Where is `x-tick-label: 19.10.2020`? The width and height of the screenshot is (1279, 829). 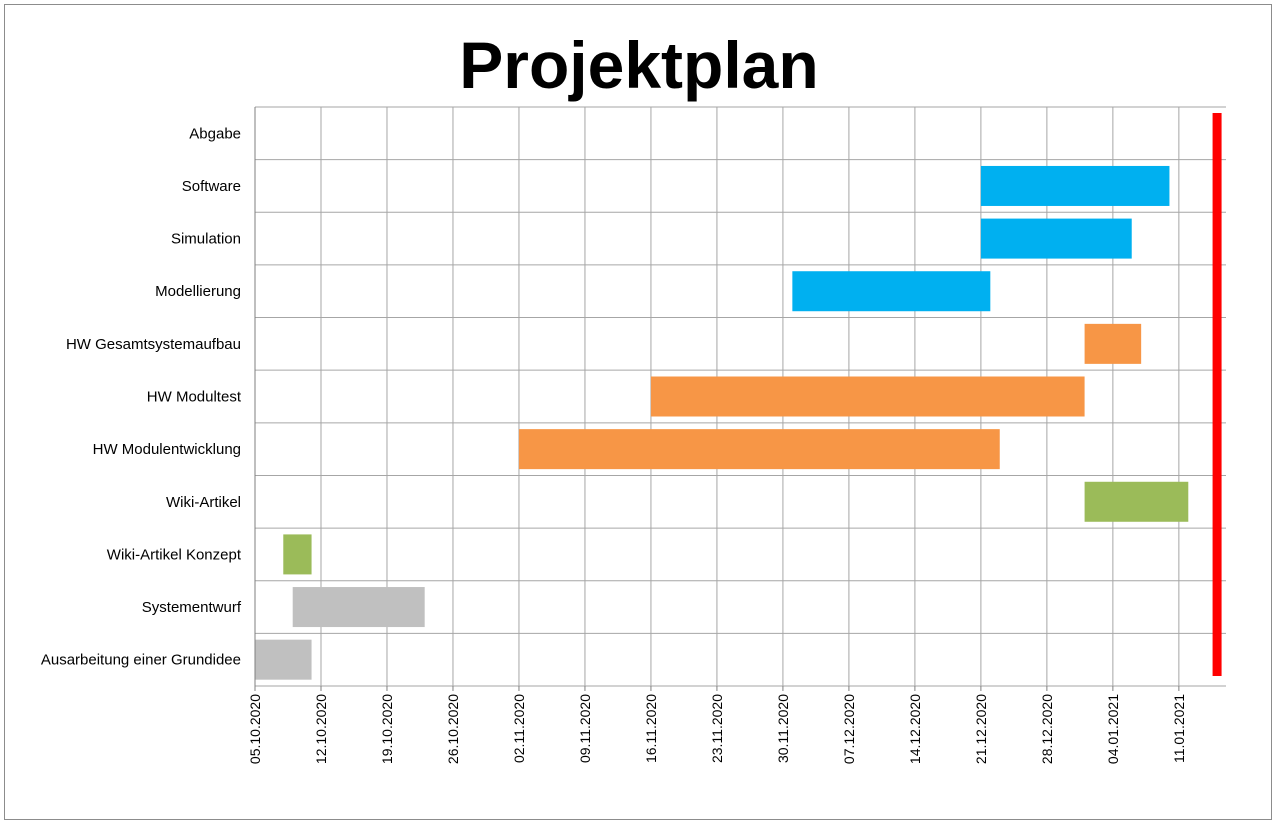
x-tick-label: 19.10.2020 is located at coordinates (387, 729).